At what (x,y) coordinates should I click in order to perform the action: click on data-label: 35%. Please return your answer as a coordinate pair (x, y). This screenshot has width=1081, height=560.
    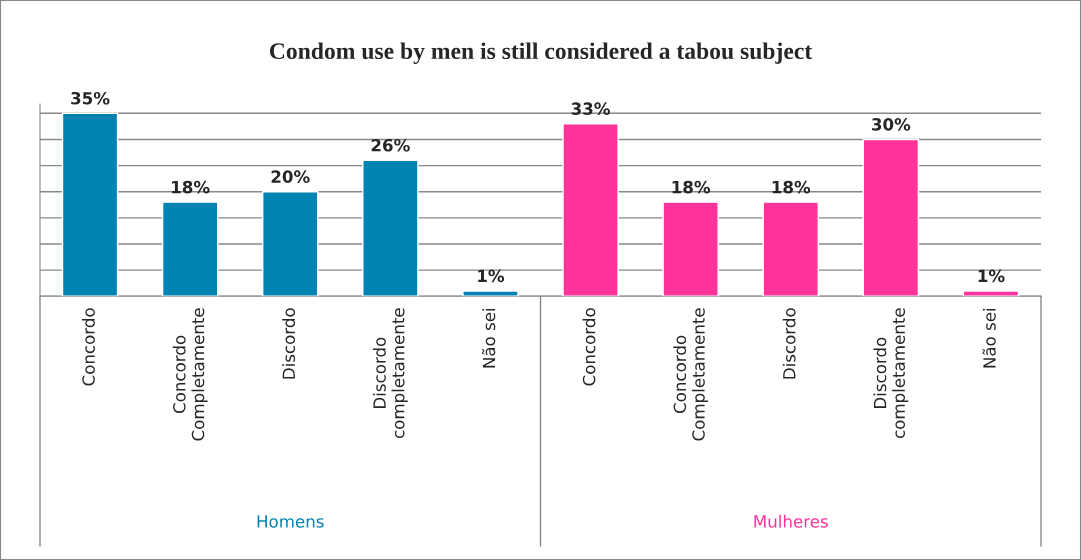
    Looking at the image, I should click on (90, 98).